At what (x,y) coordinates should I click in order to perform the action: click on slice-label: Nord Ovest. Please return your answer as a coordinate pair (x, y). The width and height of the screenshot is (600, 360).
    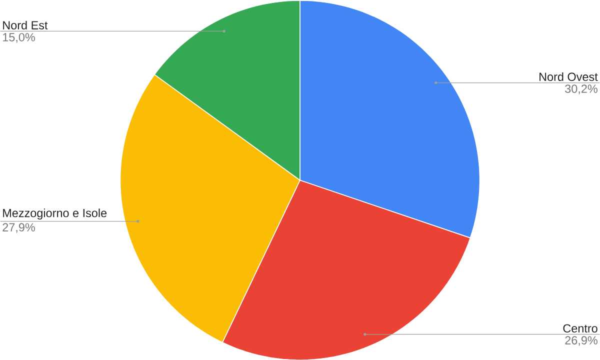
    Looking at the image, I should click on (569, 76).